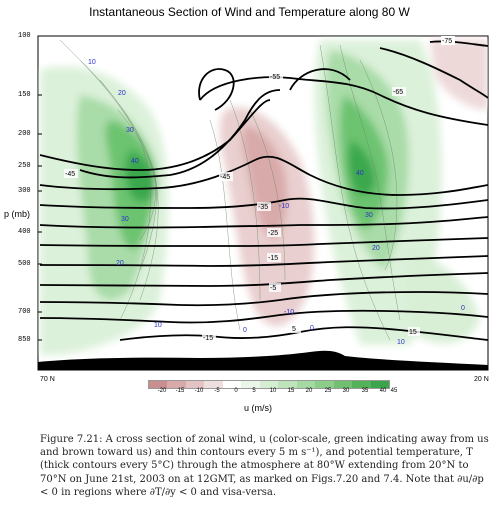  Describe the element at coordinates (273, 288) in the screenshot. I see `temperature-label: -5` at that location.